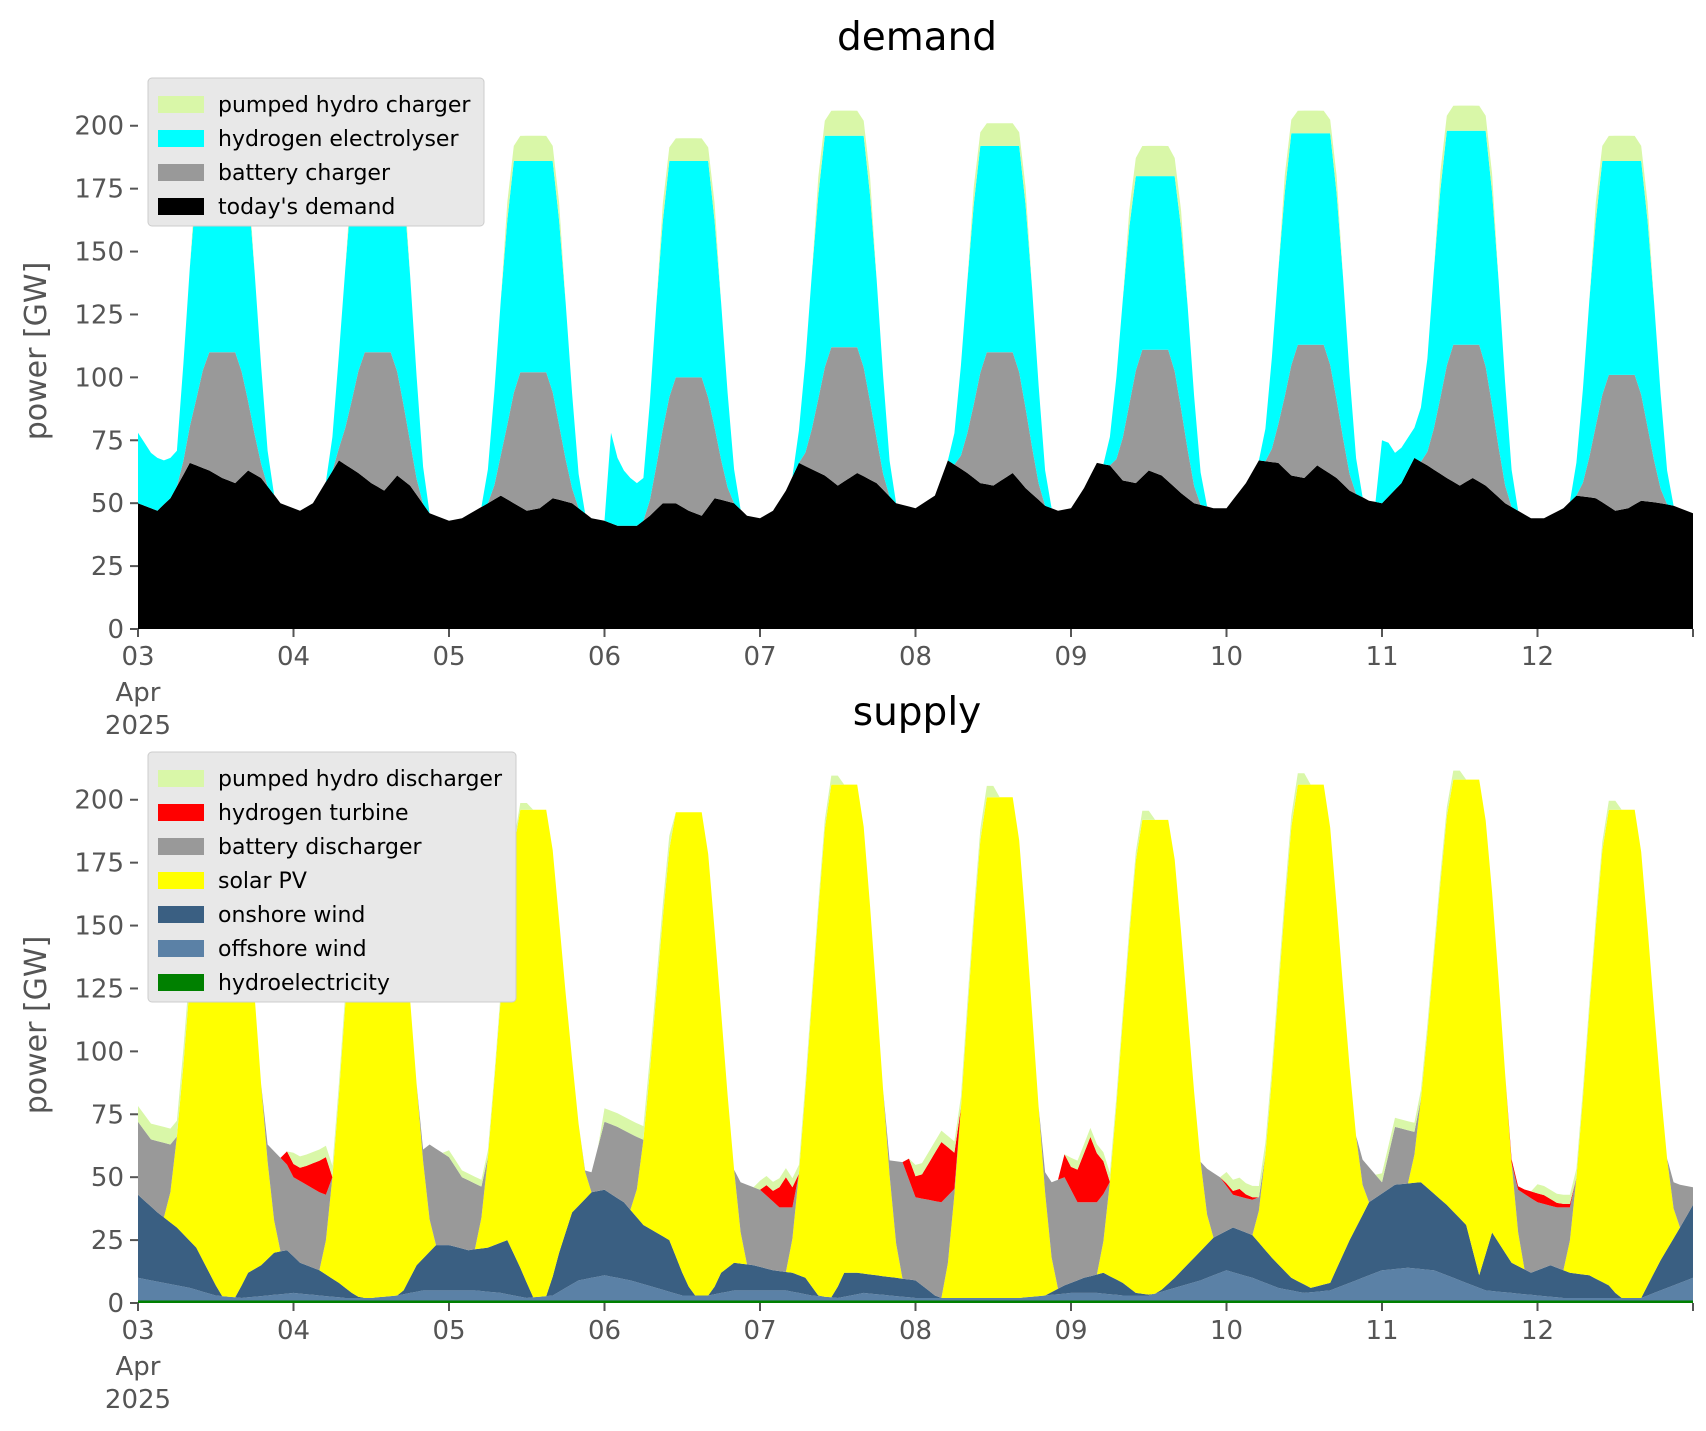 The height and width of the screenshot is (1431, 1706). I want to click on demand-legend-label: battery charger, so click(304, 173).